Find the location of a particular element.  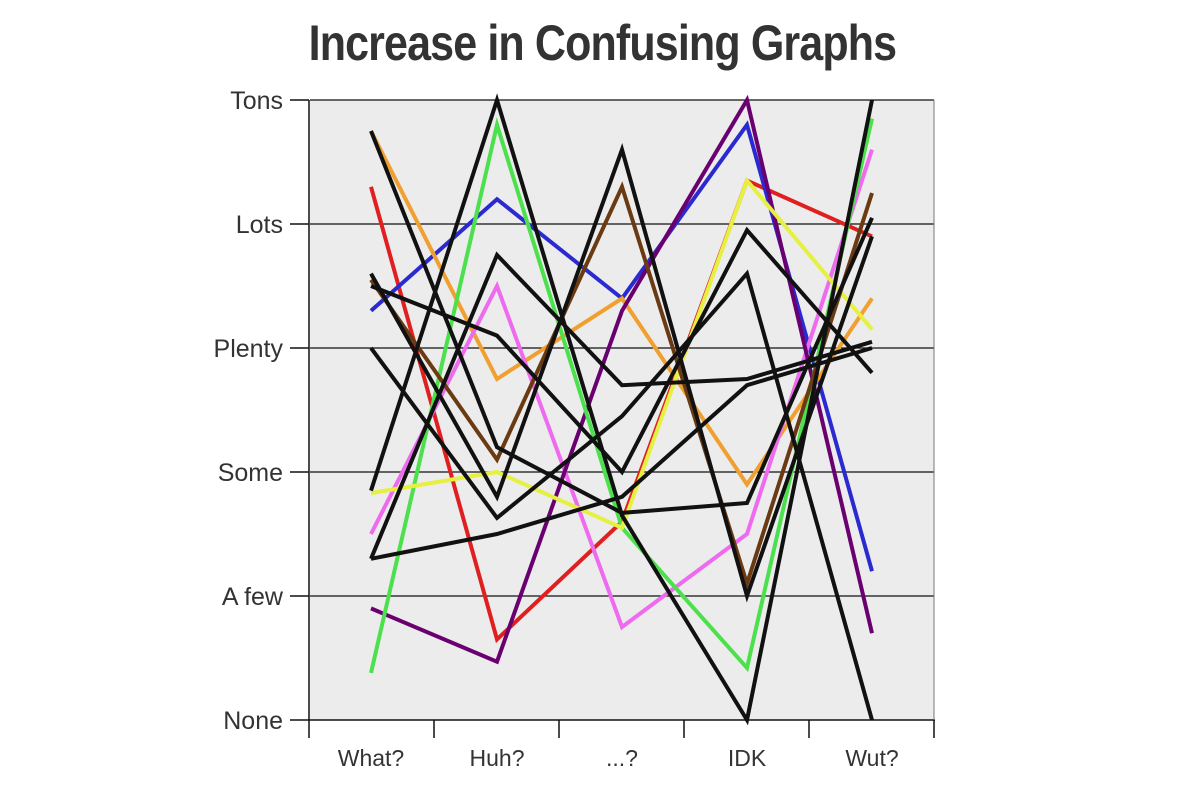

x-tick-label: Wut? is located at coordinates (871, 758).